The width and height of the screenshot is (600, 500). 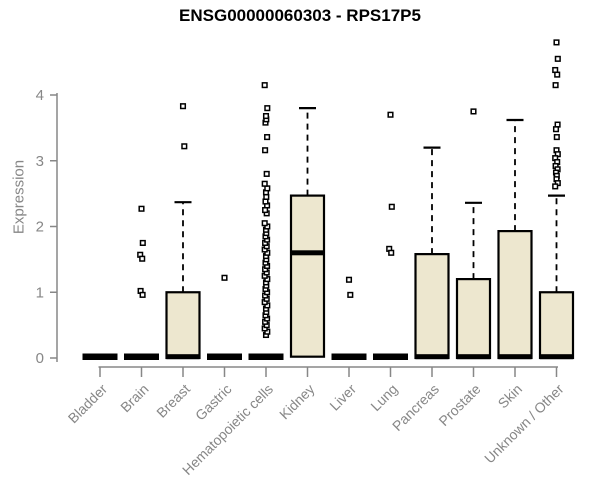 What do you see at coordinates (390, 235) in the screenshot?
I see `box-lung` at bounding box center [390, 235].